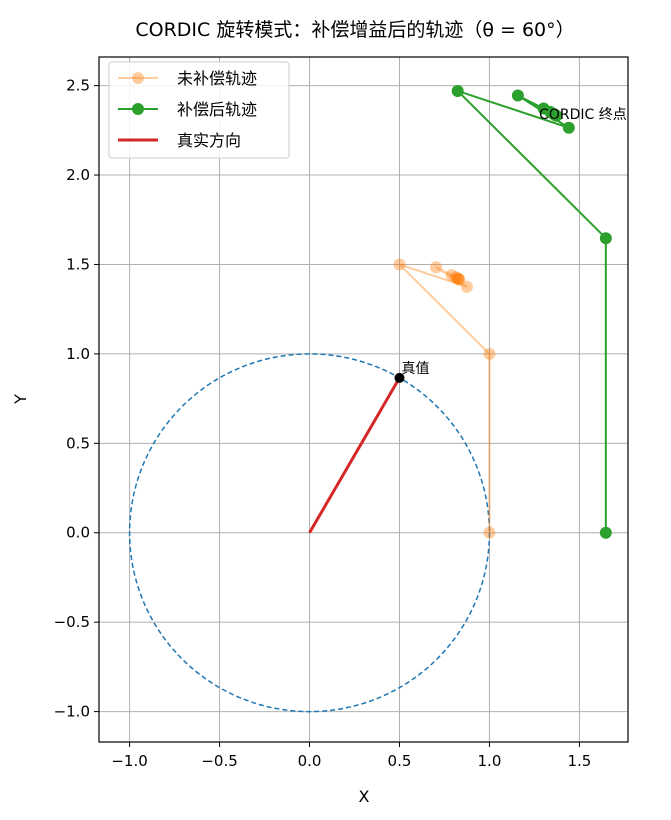  I want to click on y-tick-label: 1.5, so click(78, 264).